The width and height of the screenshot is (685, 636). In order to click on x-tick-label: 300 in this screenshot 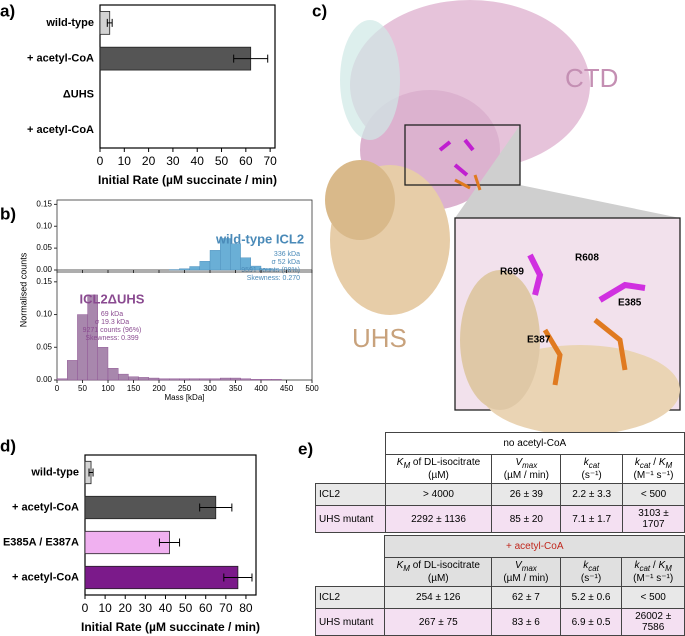, I will do `click(210, 388)`.